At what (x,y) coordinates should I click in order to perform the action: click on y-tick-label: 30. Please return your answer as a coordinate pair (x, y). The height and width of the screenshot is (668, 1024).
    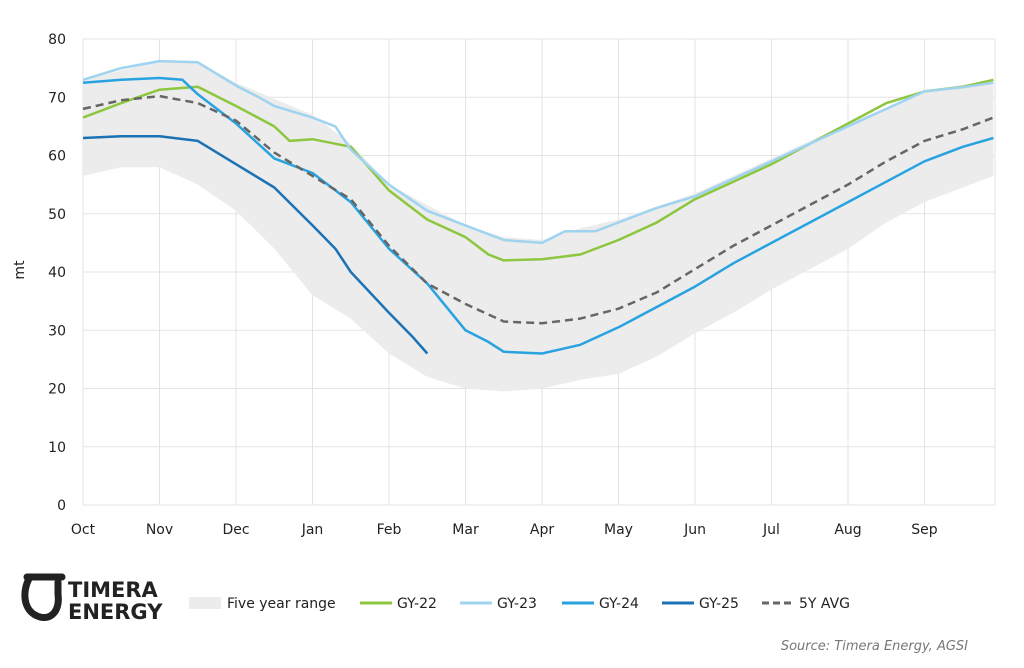
    Looking at the image, I should click on (57, 331).